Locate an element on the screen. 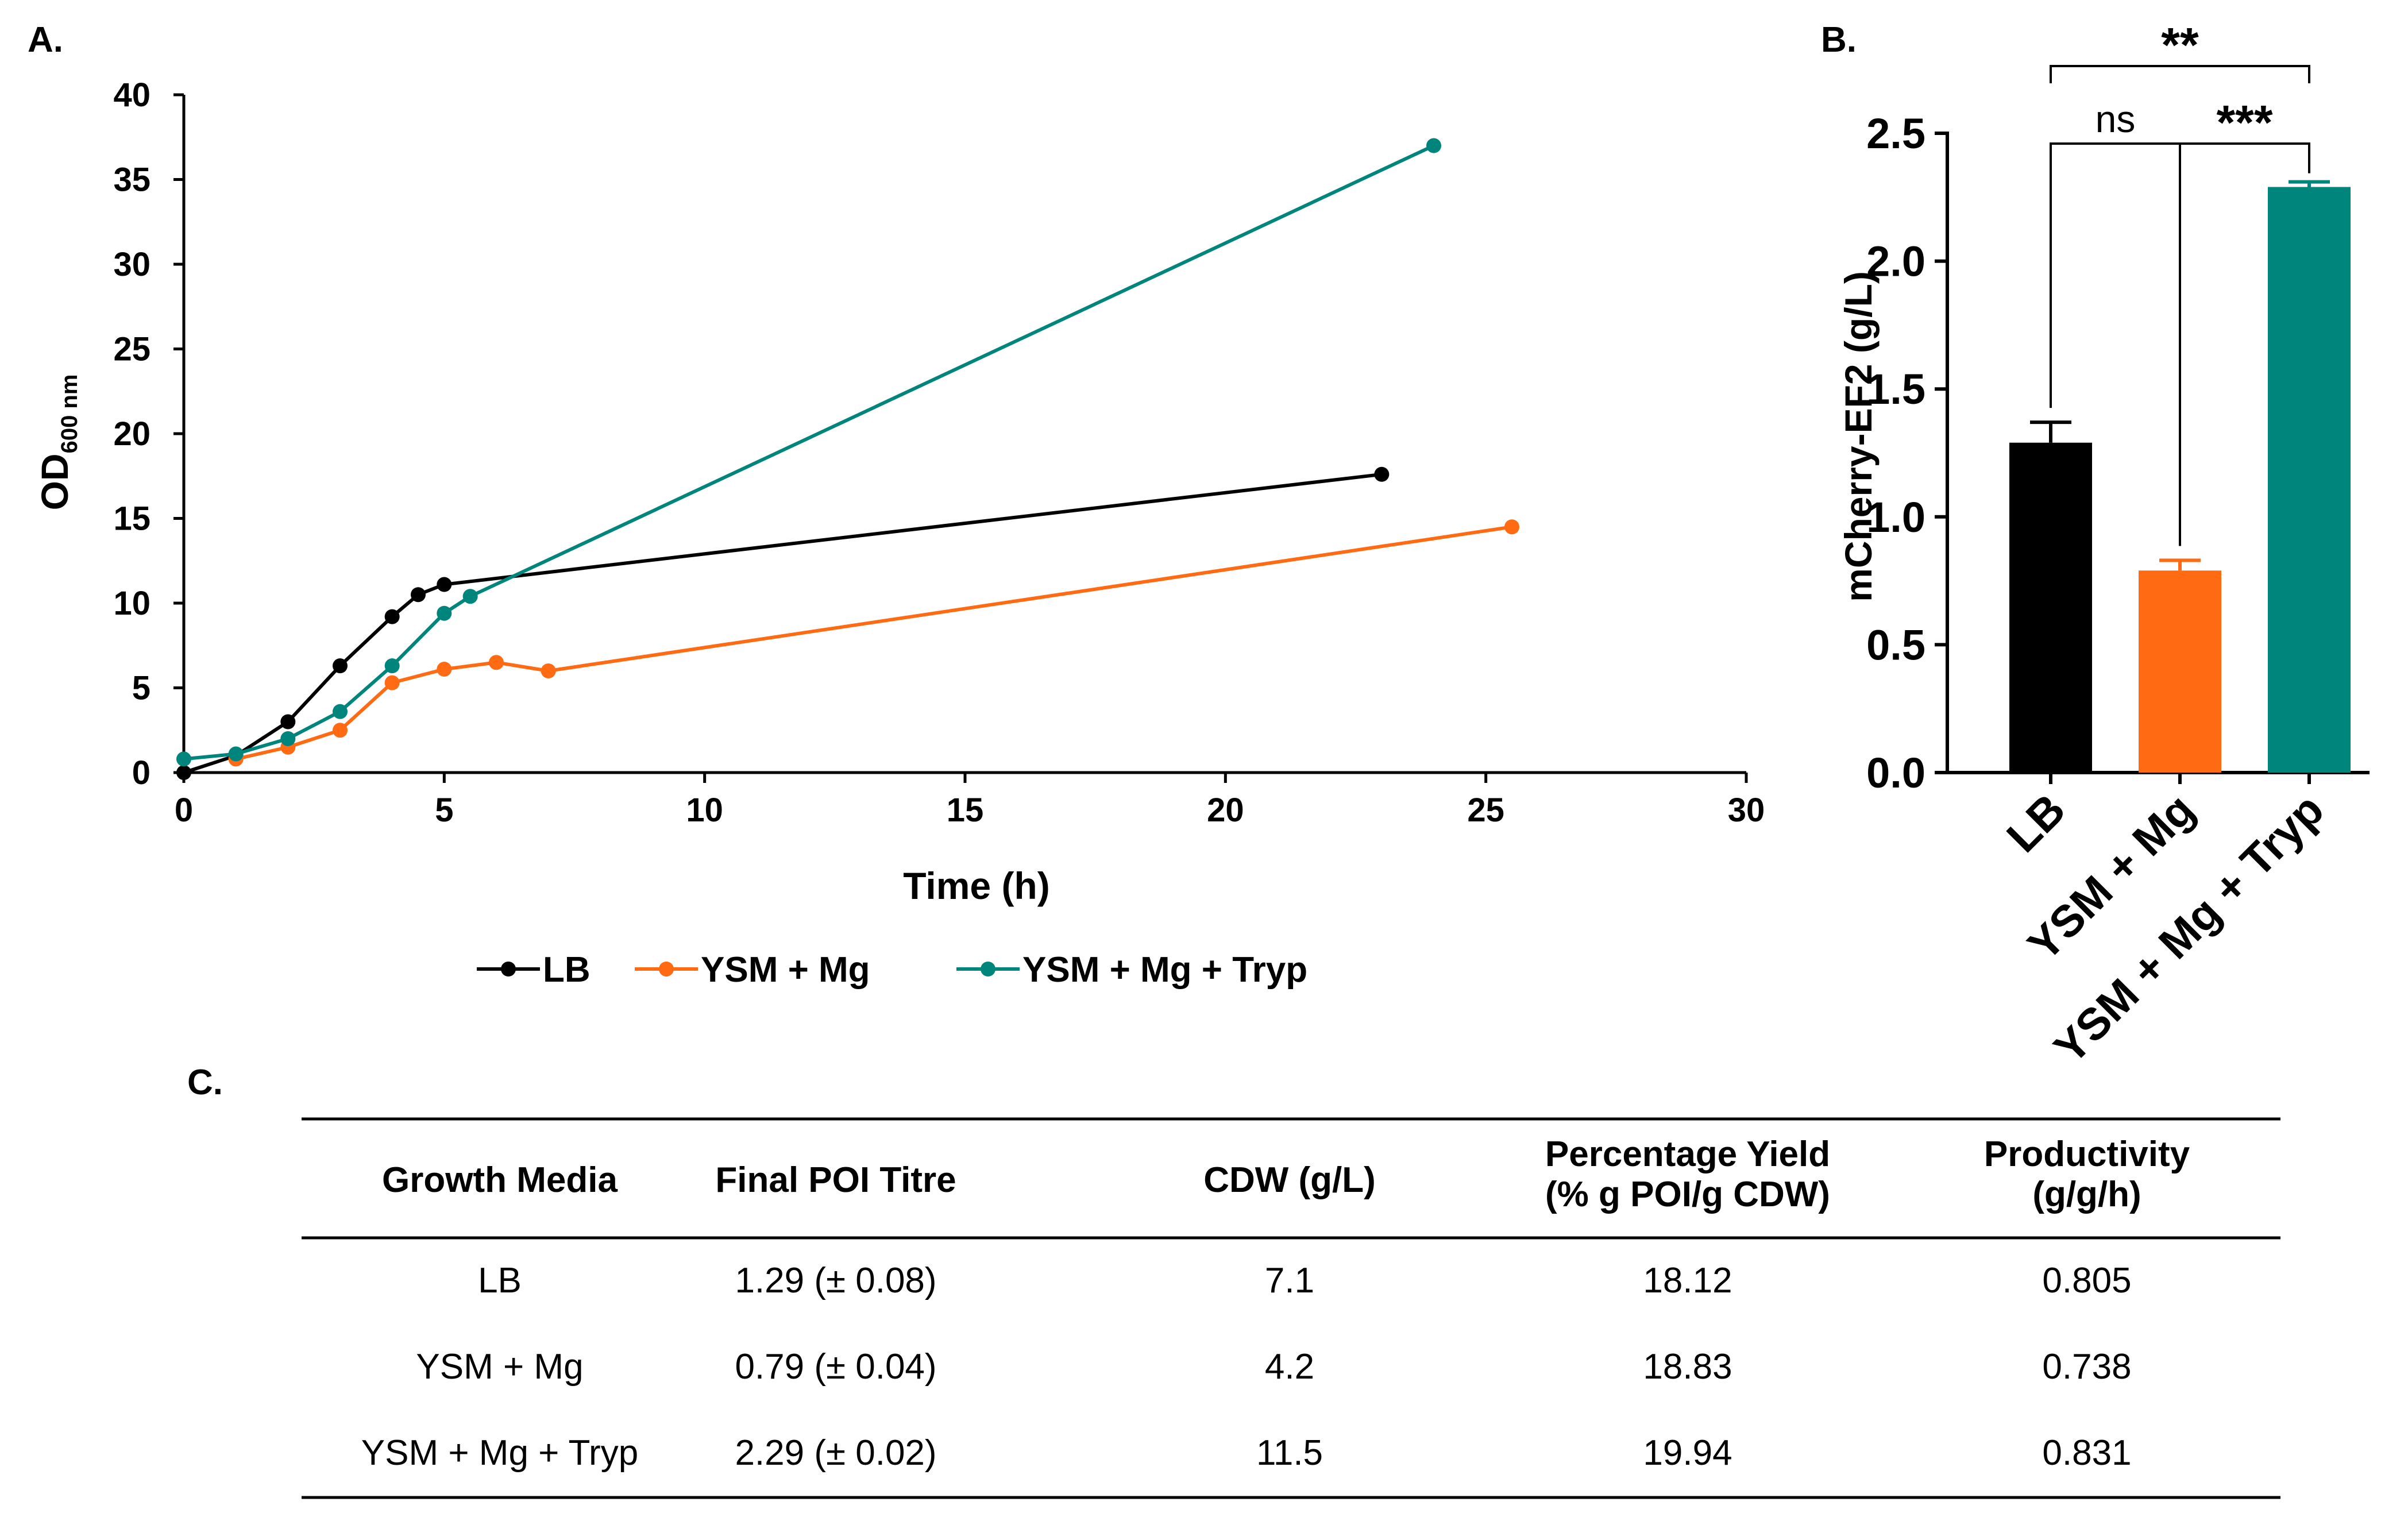  series-lb is located at coordinates (783, 623).